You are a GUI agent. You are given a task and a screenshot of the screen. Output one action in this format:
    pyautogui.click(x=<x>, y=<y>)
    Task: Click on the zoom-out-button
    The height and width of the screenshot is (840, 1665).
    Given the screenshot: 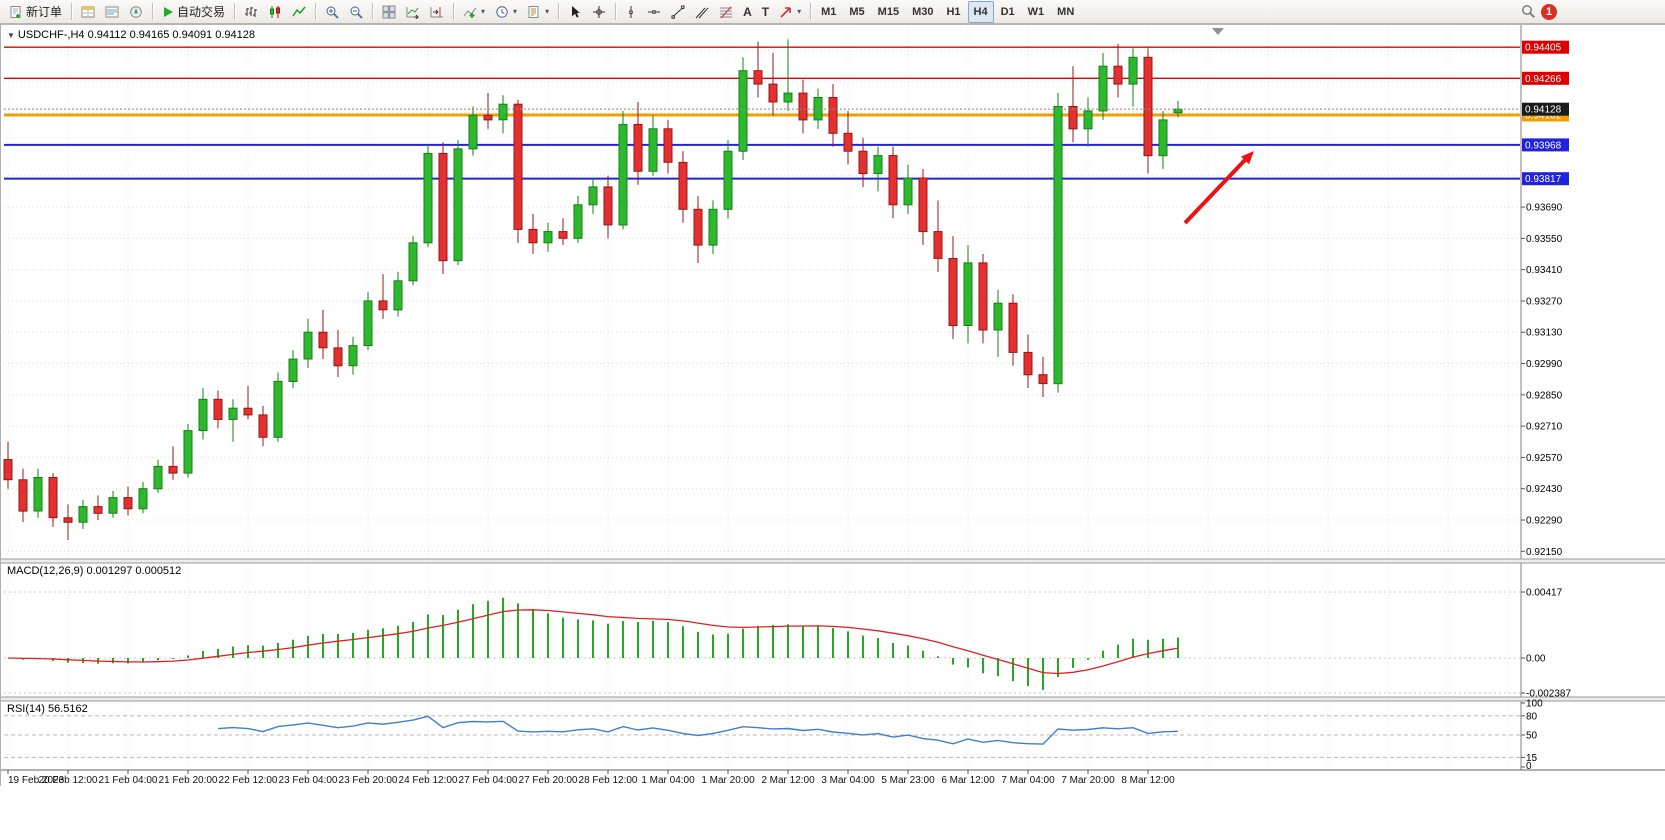 What is the action you would take?
    pyautogui.click(x=356, y=12)
    